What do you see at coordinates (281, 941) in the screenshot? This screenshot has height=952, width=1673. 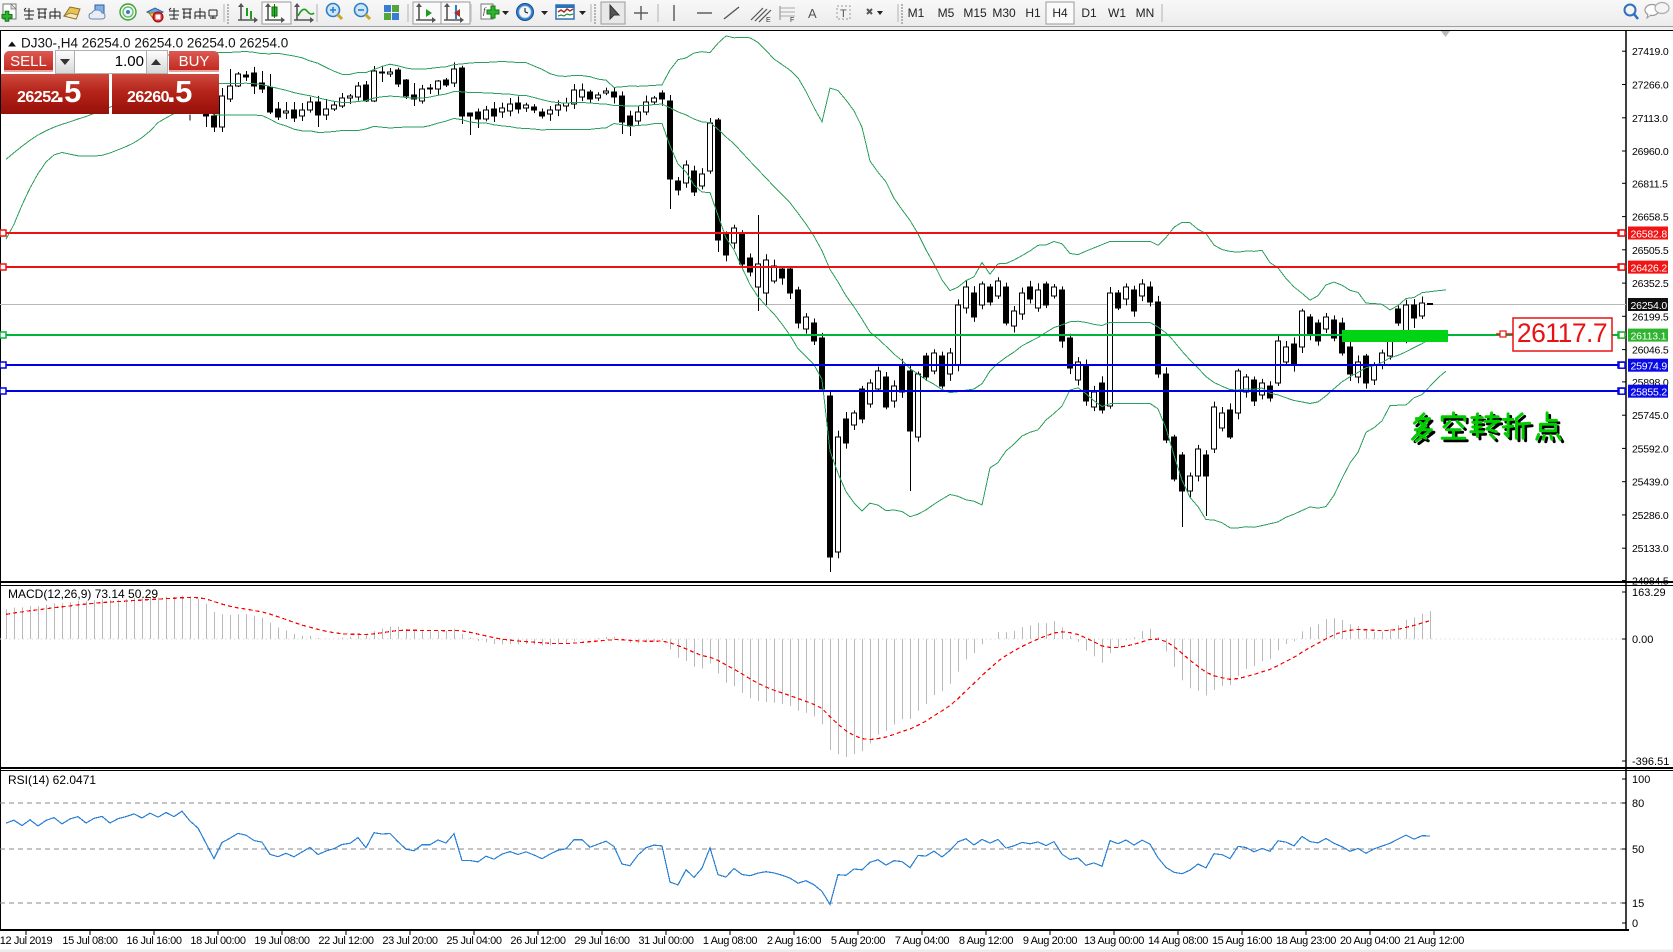 I see `svg-text: 19 Jul 08:00` at bounding box center [281, 941].